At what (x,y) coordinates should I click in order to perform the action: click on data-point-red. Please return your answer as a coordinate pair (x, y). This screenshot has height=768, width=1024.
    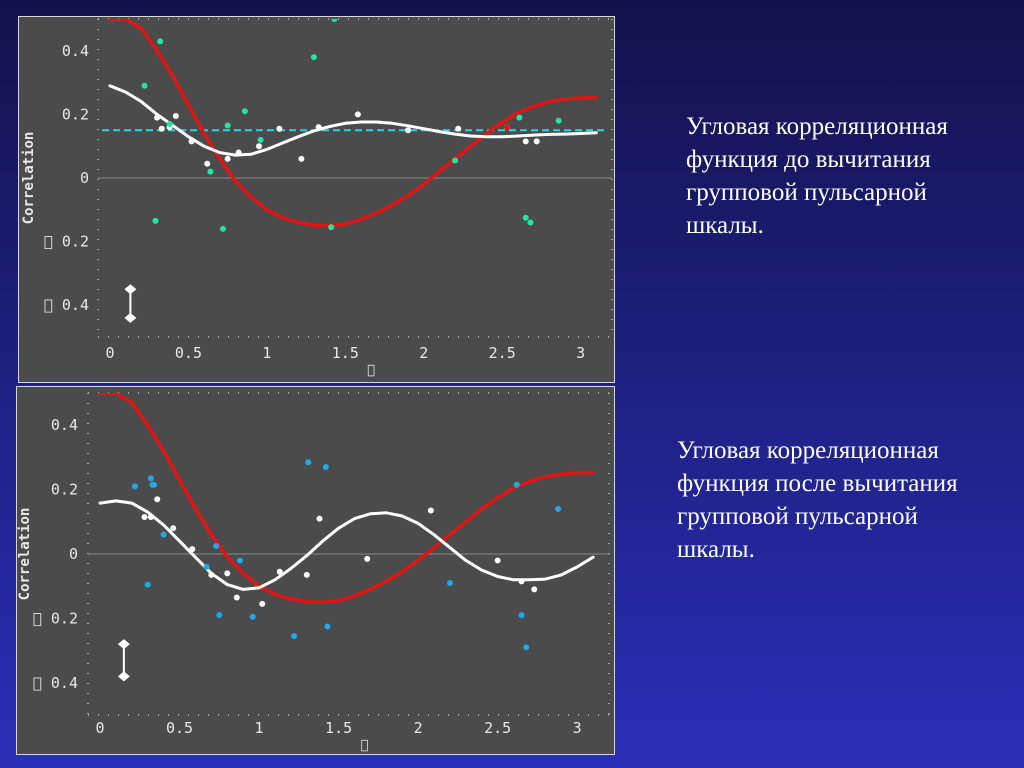
    Looking at the image, I should click on (506, 127).